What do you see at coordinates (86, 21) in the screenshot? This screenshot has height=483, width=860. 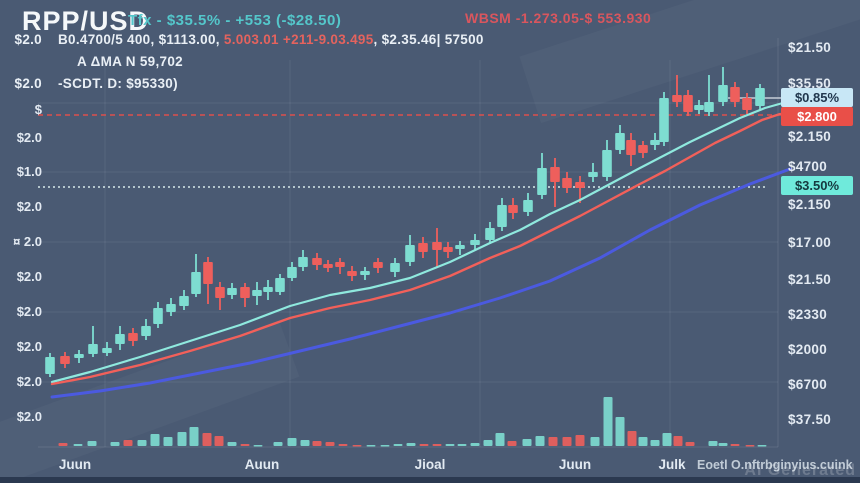 I see `pair-title: RPP/USD` at bounding box center [86, 21].